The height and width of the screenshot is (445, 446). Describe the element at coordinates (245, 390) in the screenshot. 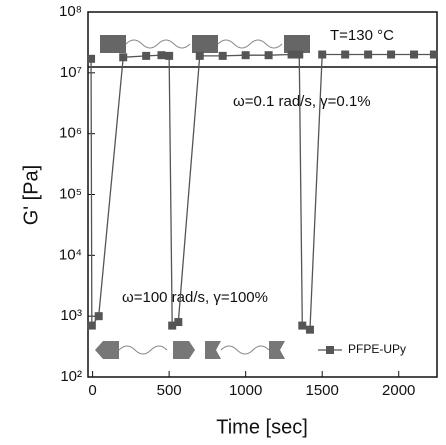

I see `x-tick-label: 1000` at that location.